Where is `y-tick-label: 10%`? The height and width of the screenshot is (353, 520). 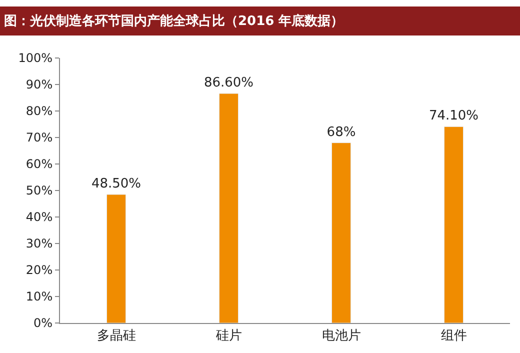
y-tick-label: 10% is located at coordinates (39, 297).